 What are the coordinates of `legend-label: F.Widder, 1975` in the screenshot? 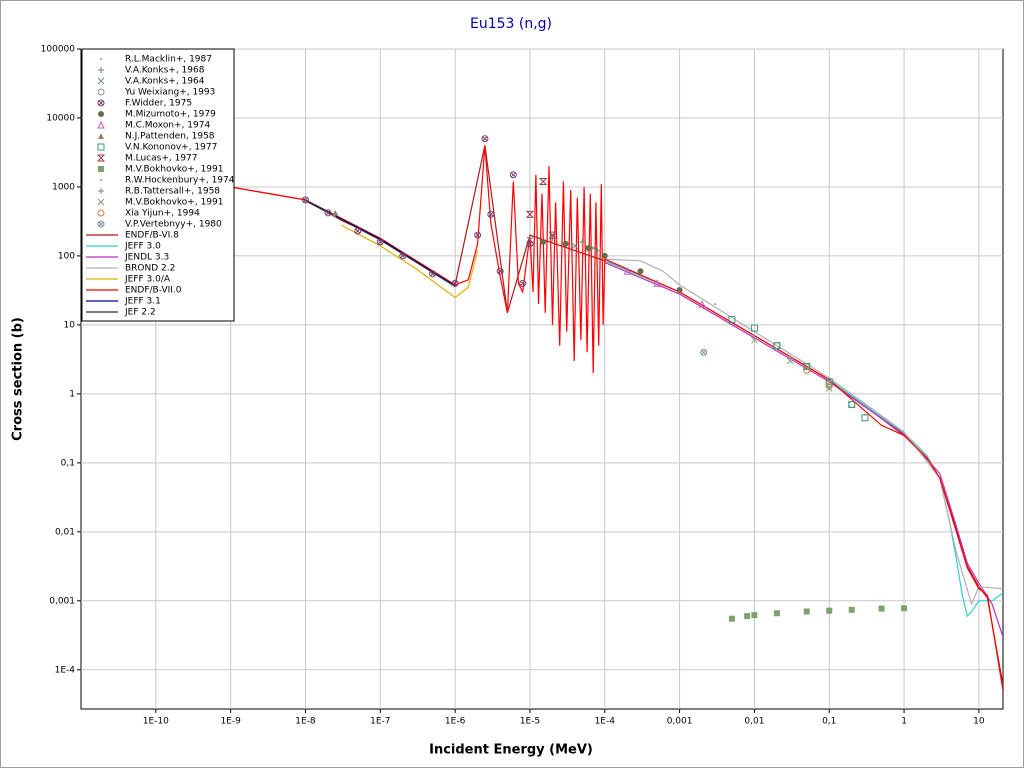 It's located at (158, 104).